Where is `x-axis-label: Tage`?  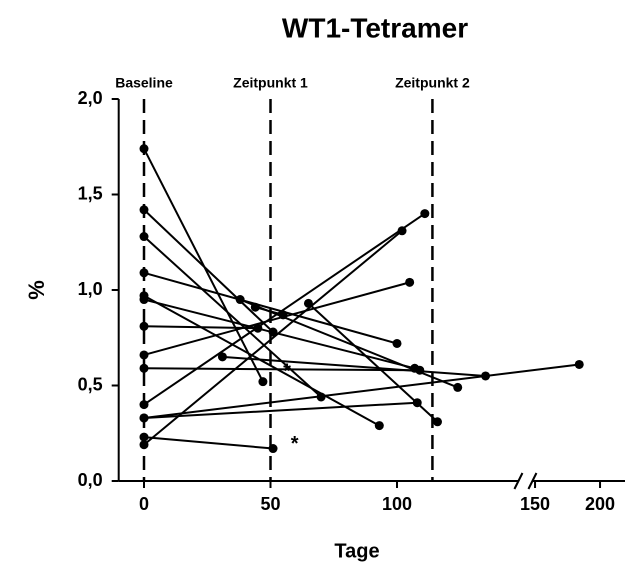
x-axis-label: Tage is located at coordinates (356, 551).